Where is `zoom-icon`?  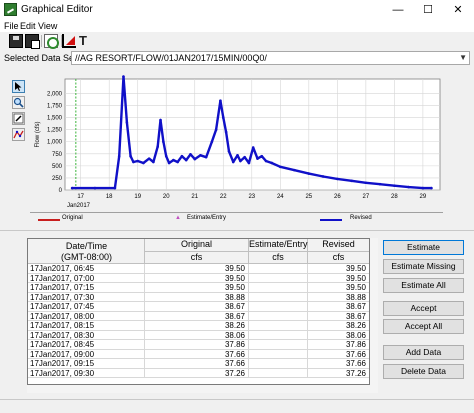 zoom-icon is located at coordinates (18, 102).